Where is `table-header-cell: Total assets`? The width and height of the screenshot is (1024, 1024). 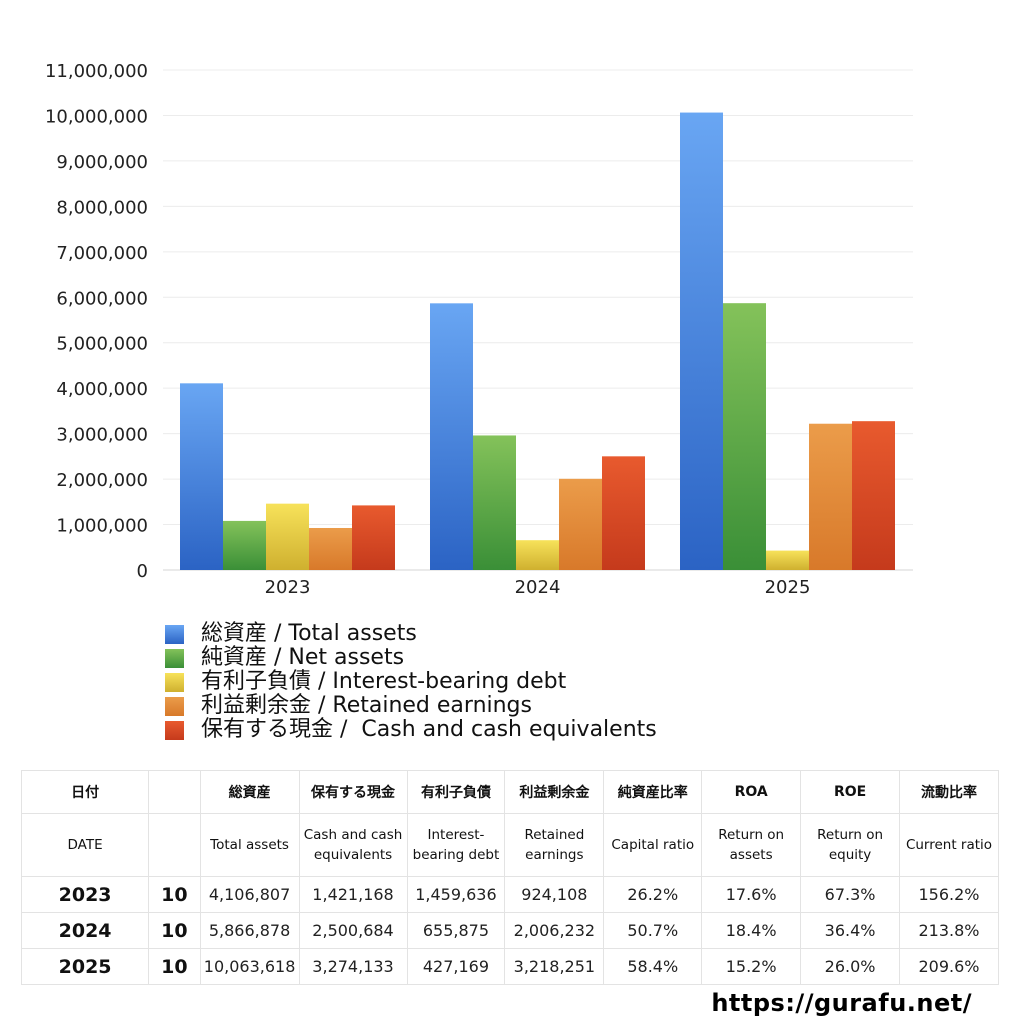
table-header-cell: Total assets is located at coordinates (249, 845).